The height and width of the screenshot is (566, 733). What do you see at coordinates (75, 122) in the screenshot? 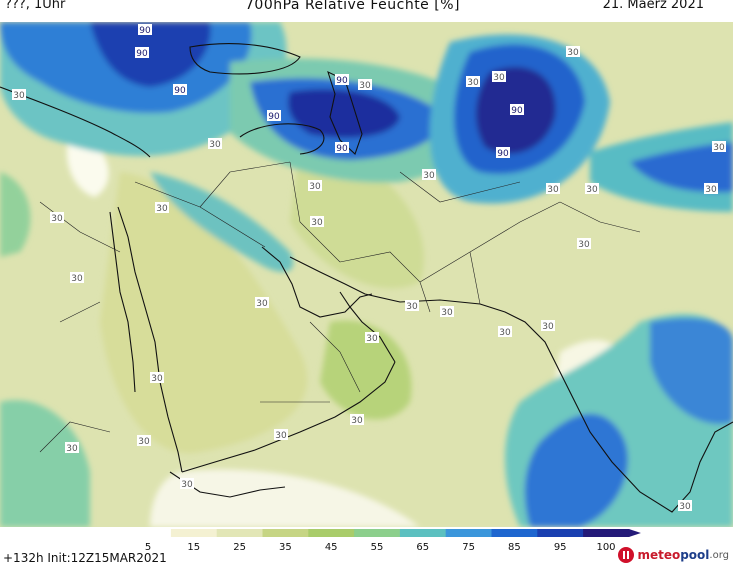
I see `coastline-med` at bounding box center [75, 122].